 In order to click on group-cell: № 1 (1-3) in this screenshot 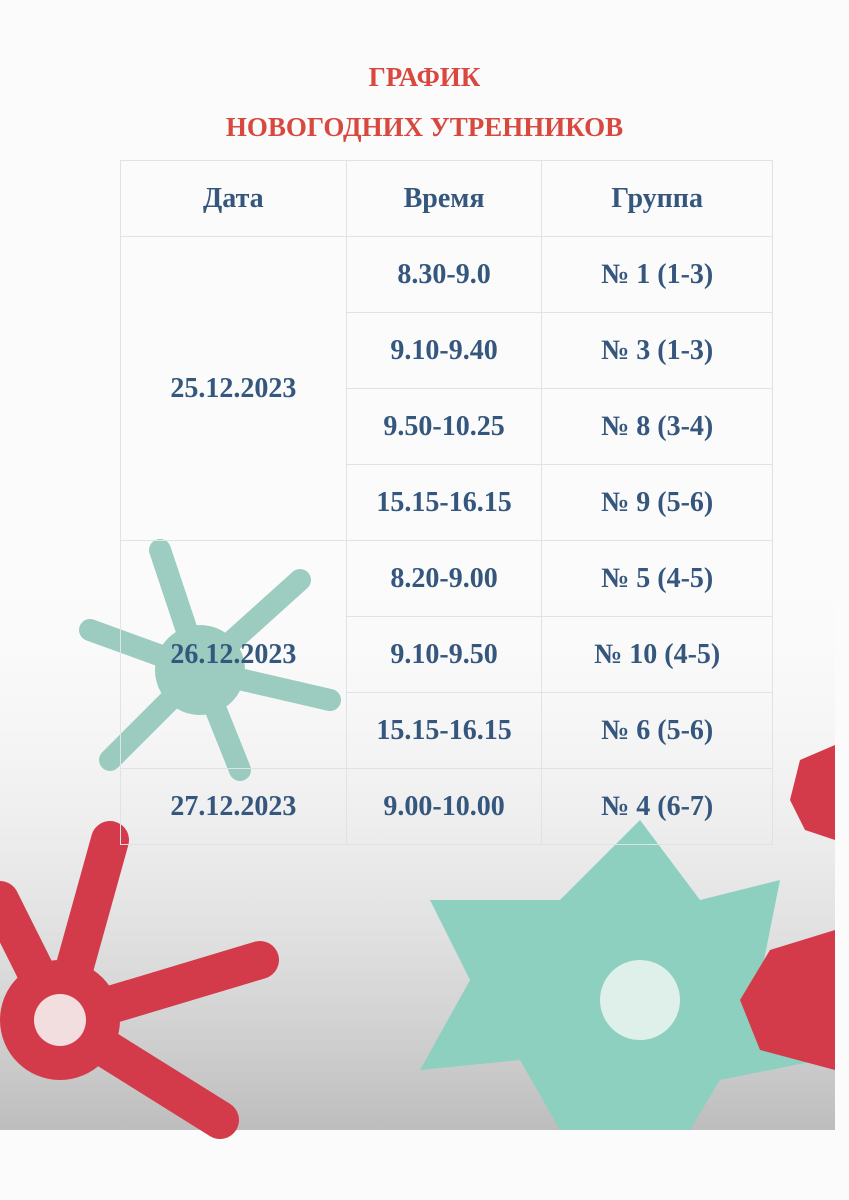, I will do `click(657, 274)`.